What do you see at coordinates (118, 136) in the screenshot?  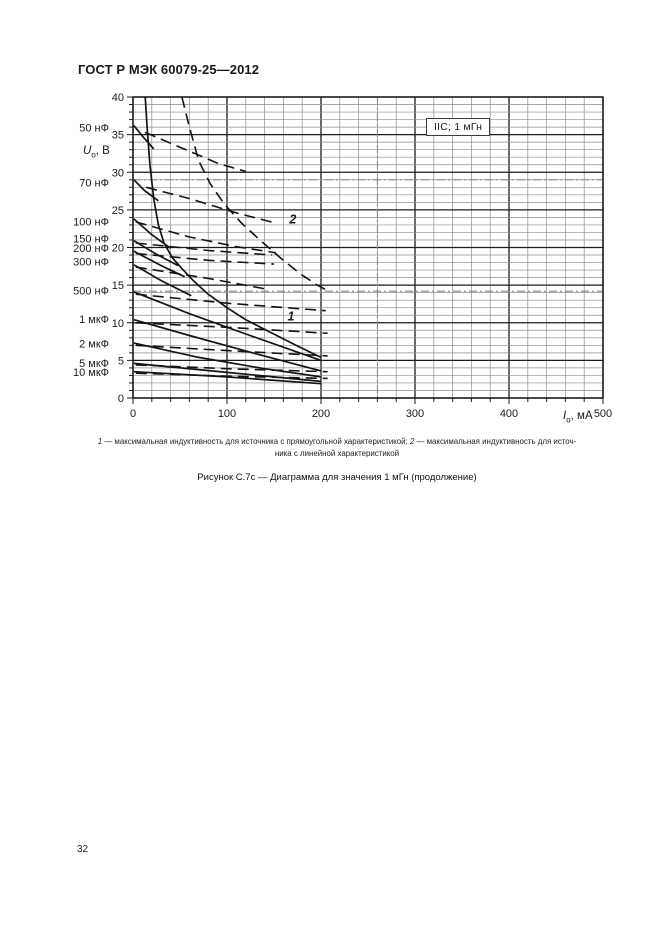 I see `y-tick-label: 35` at bounding box center [118, 136].